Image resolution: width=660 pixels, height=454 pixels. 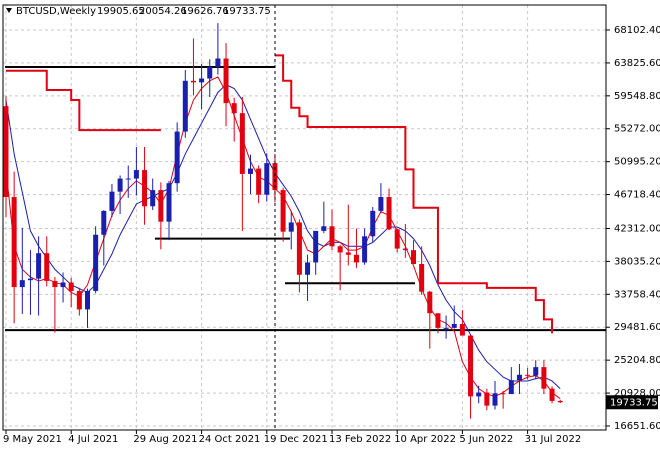 What do you see at coordinates (637, 294) in the screenshot?
I see `y-tick-label: 33758.40` at bounding box center [637, 294].